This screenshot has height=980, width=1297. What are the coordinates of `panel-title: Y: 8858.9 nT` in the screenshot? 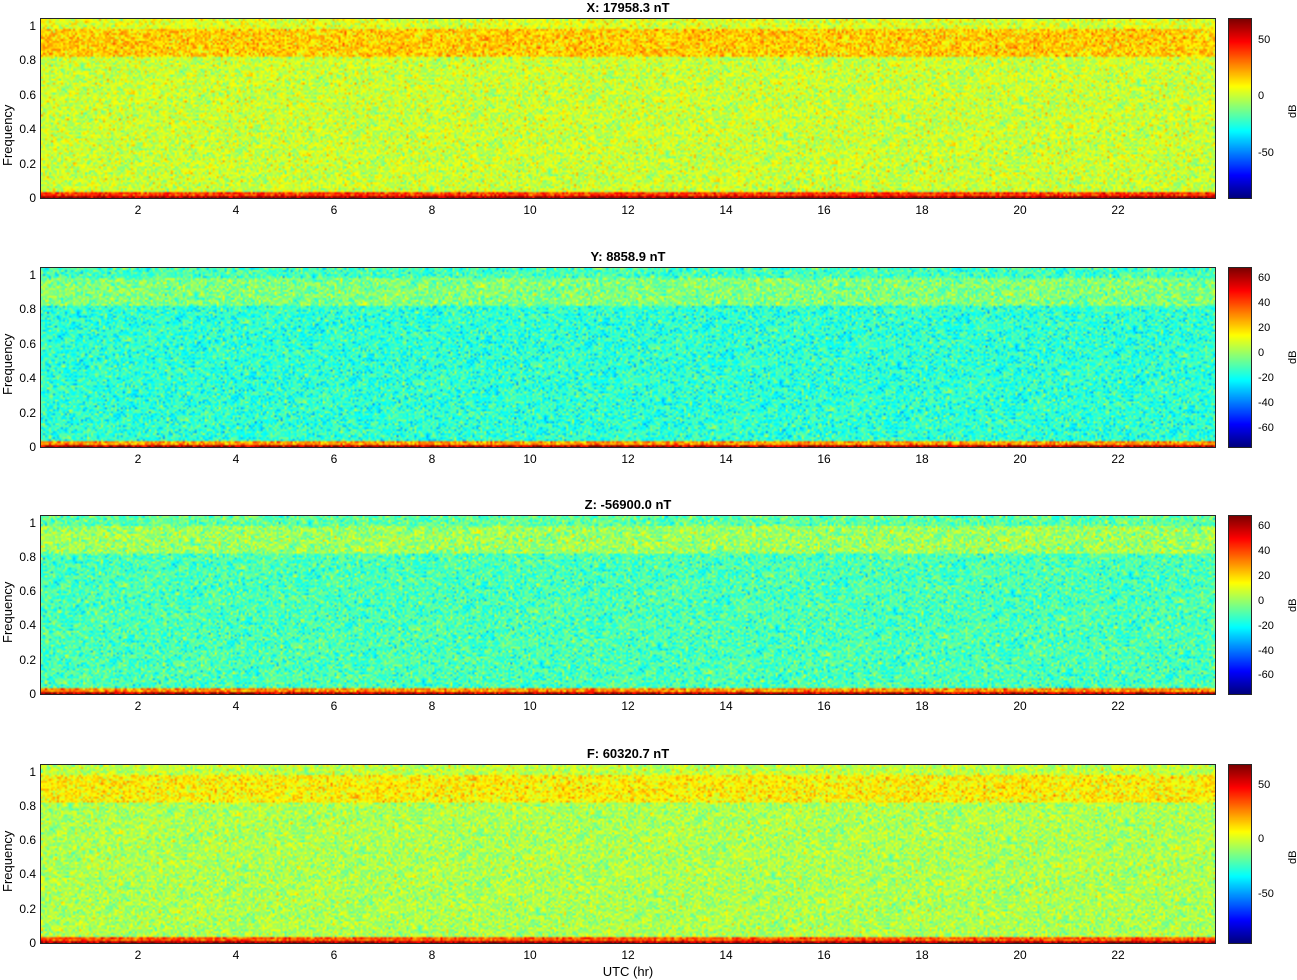 It's located at (628, 256).